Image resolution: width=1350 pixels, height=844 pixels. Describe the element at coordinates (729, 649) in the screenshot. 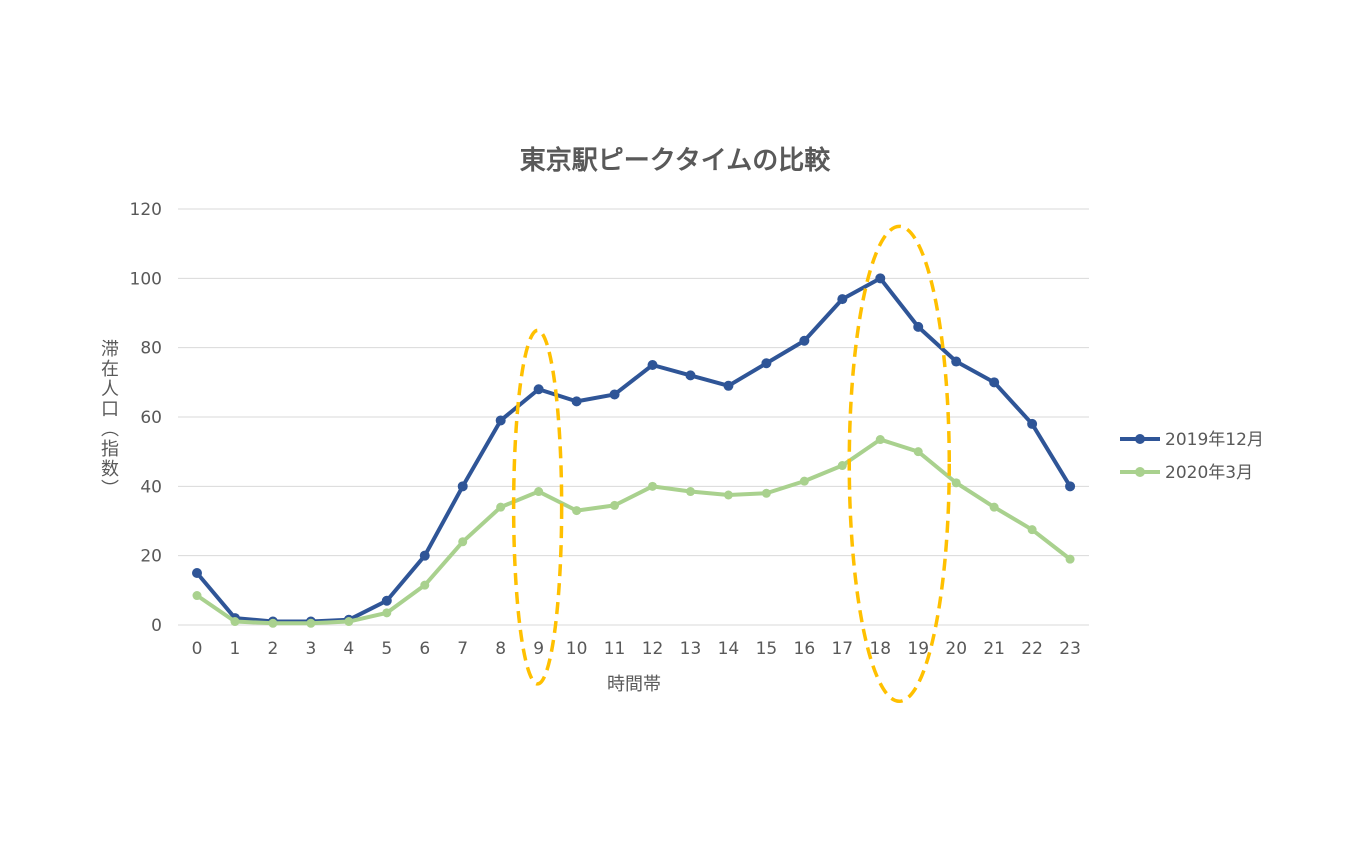

I see `x-tick-label: 14` at that location.